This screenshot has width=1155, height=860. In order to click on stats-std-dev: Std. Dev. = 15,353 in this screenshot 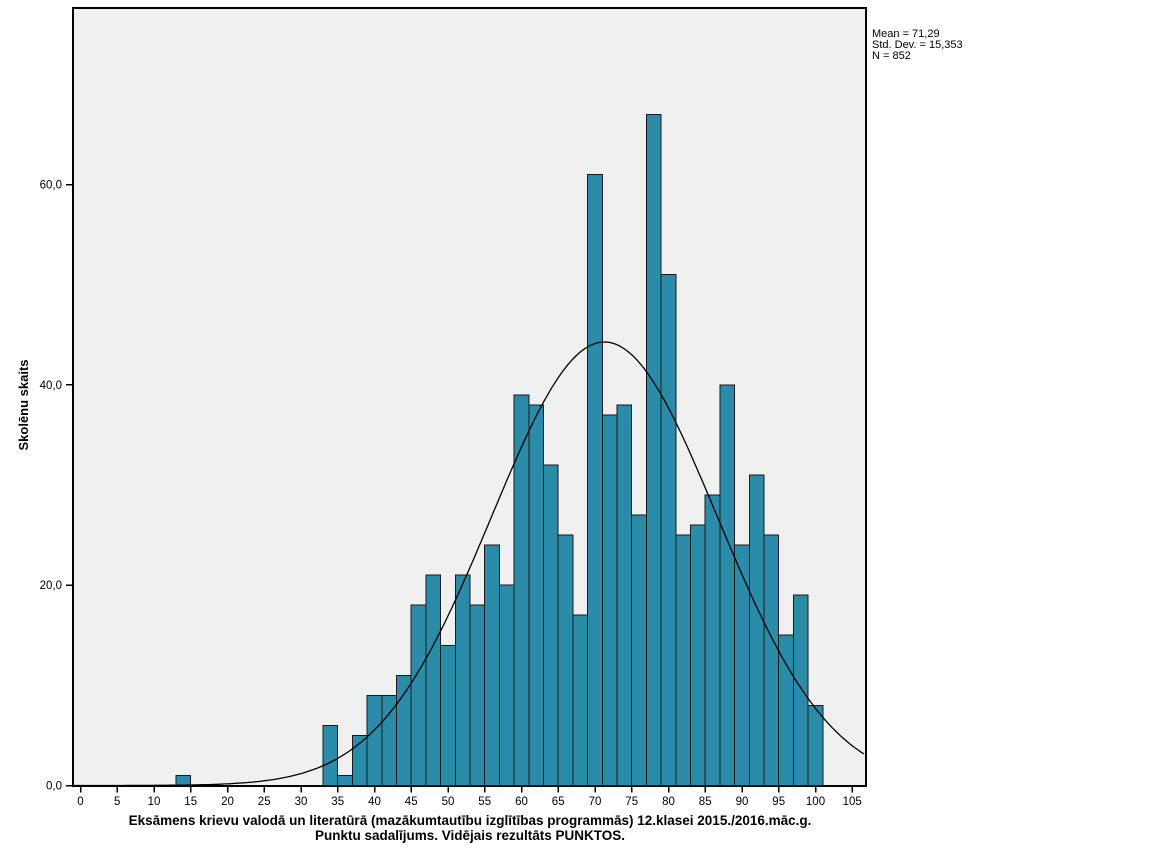, I will do `click(917, 45)`.